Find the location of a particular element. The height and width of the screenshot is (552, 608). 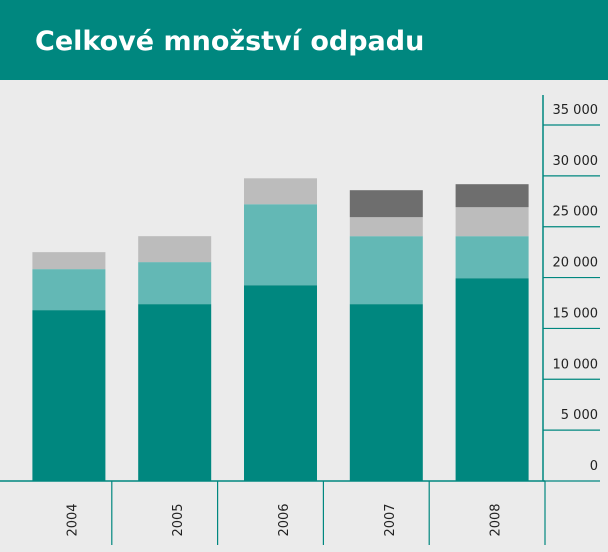

y-tick-label: 5 000 is located at coordinates (579, 415).